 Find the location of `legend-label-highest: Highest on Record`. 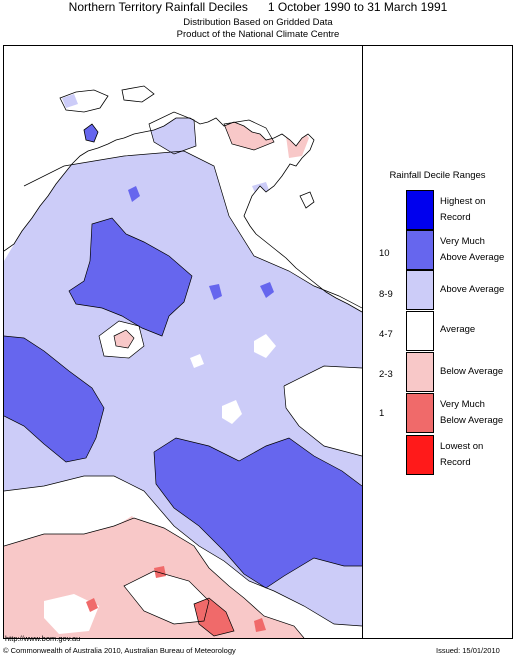

legend-label-highest: Highest on Record is located at coordinates (463, 209).